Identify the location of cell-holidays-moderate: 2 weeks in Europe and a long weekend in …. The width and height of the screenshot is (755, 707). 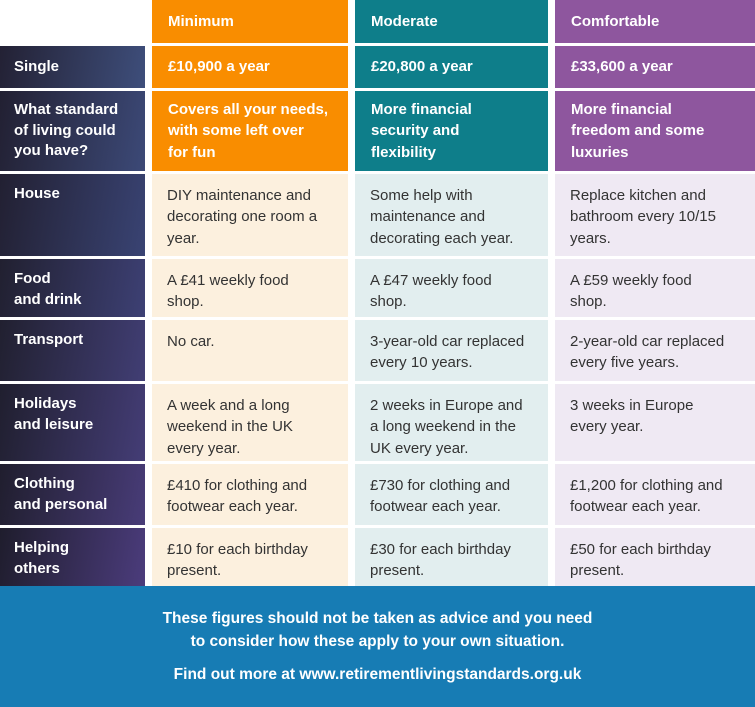
(451, 422).